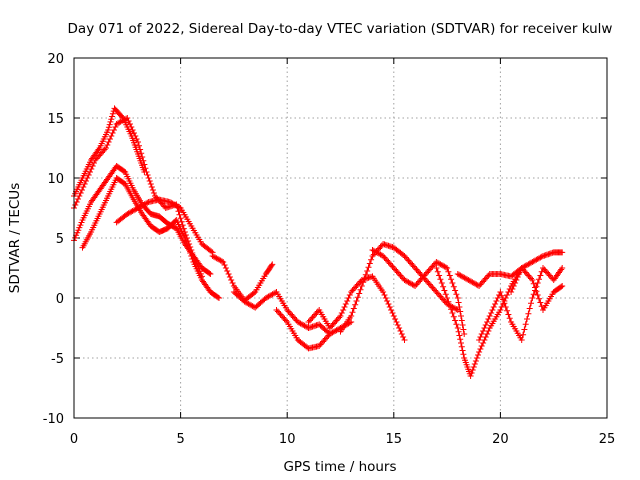 Image resolution: width=640 pixels, height=480 pixels. What do you see at coordinates (60, 299) in the screenshot?
I see `y-tick-label: 0` at bounding box center [60, 299].